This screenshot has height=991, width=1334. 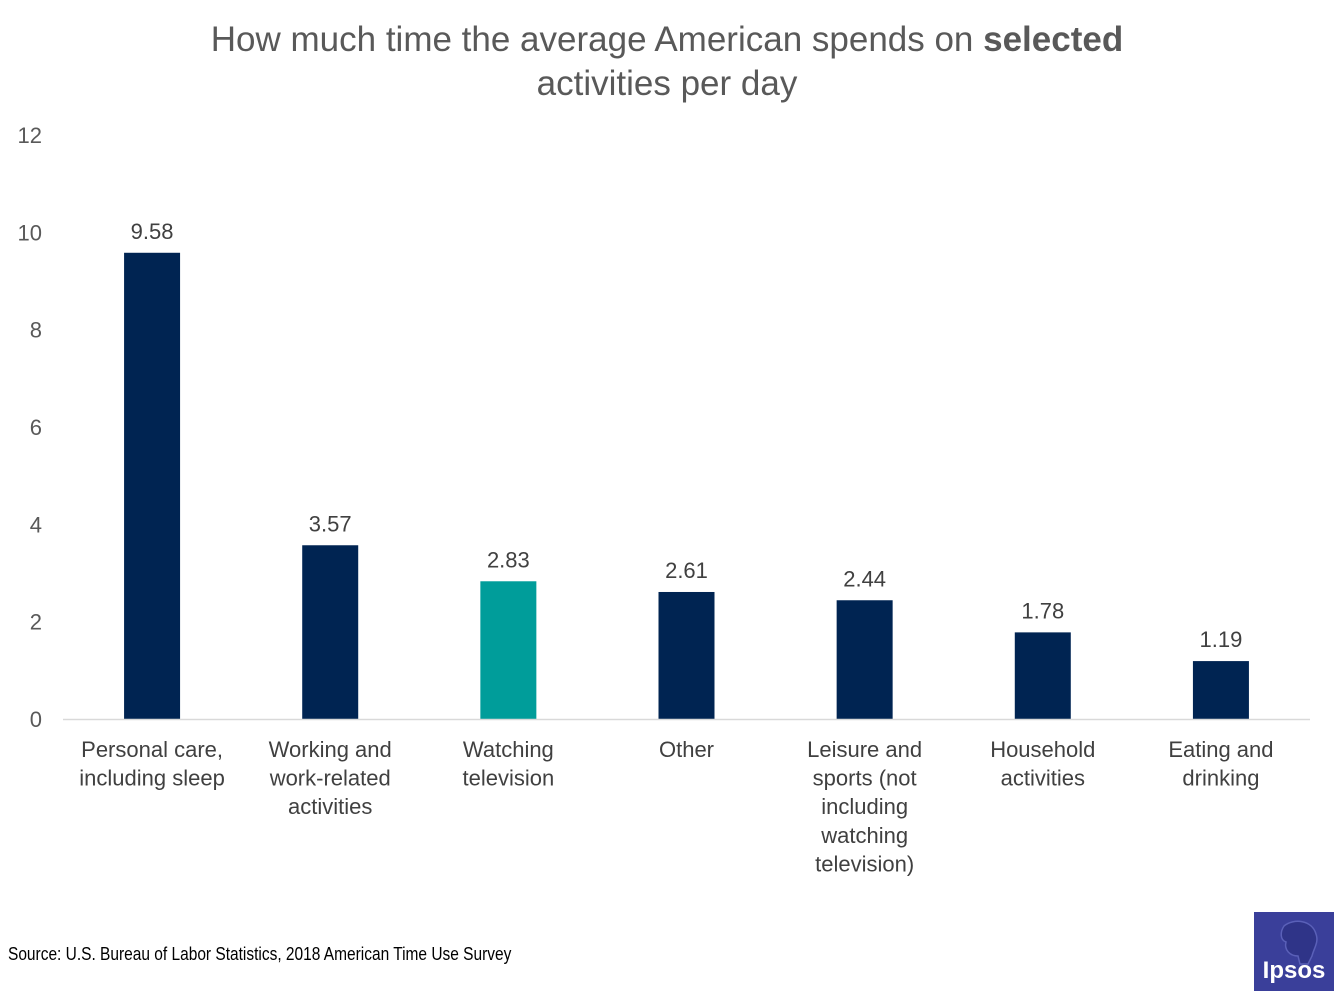 I want to click on x-tick-label-line: Leisure and, so click(x=864, y=749).